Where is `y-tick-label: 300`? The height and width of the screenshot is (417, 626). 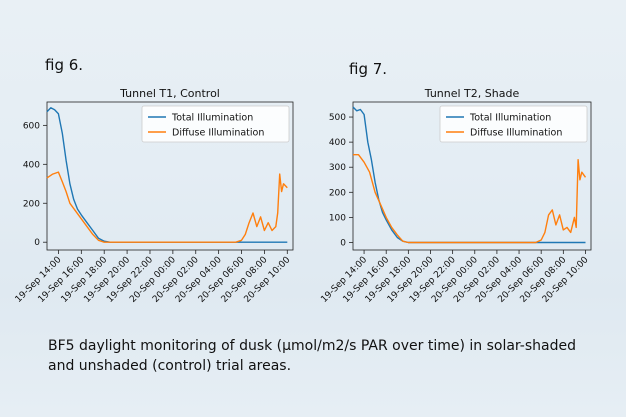
y-tick-label: 300 is located at coordinates (337, 168).